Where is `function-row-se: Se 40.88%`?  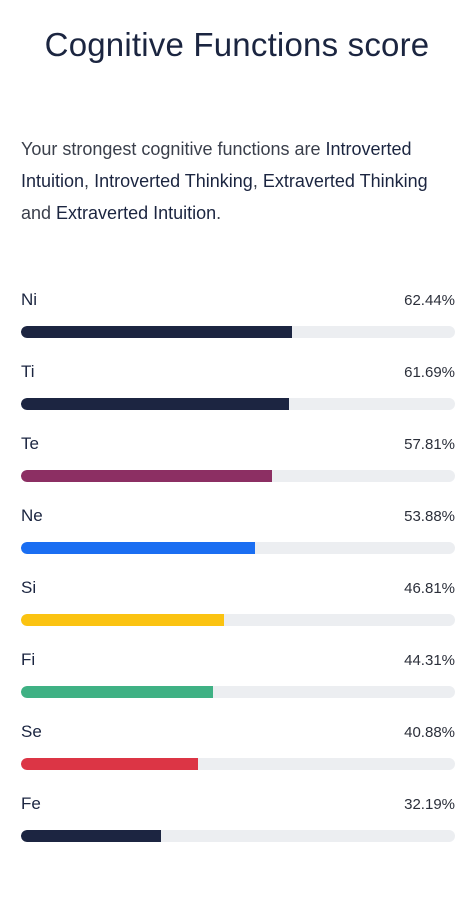
function-row-se: Se 40.88% is located at coordinates (238, 758).